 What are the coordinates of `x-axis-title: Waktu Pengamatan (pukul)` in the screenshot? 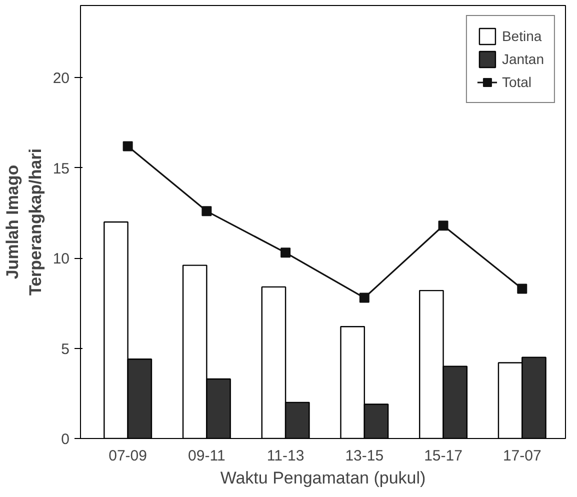 It's located at (323, 478).